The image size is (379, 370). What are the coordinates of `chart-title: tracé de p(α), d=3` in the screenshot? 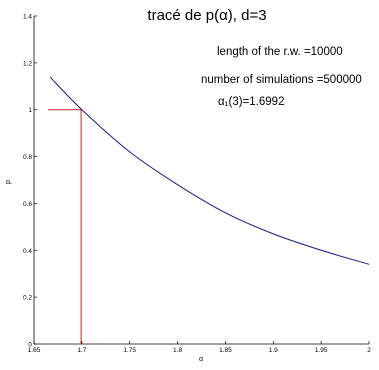 It's located at (206, 15).